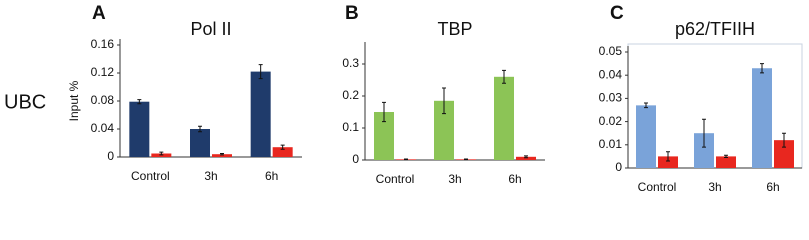 The image size is (809, 240). Describe the element at coordinates (454, 29) in the screenshot. I see `chart-title: TBP` at that location.